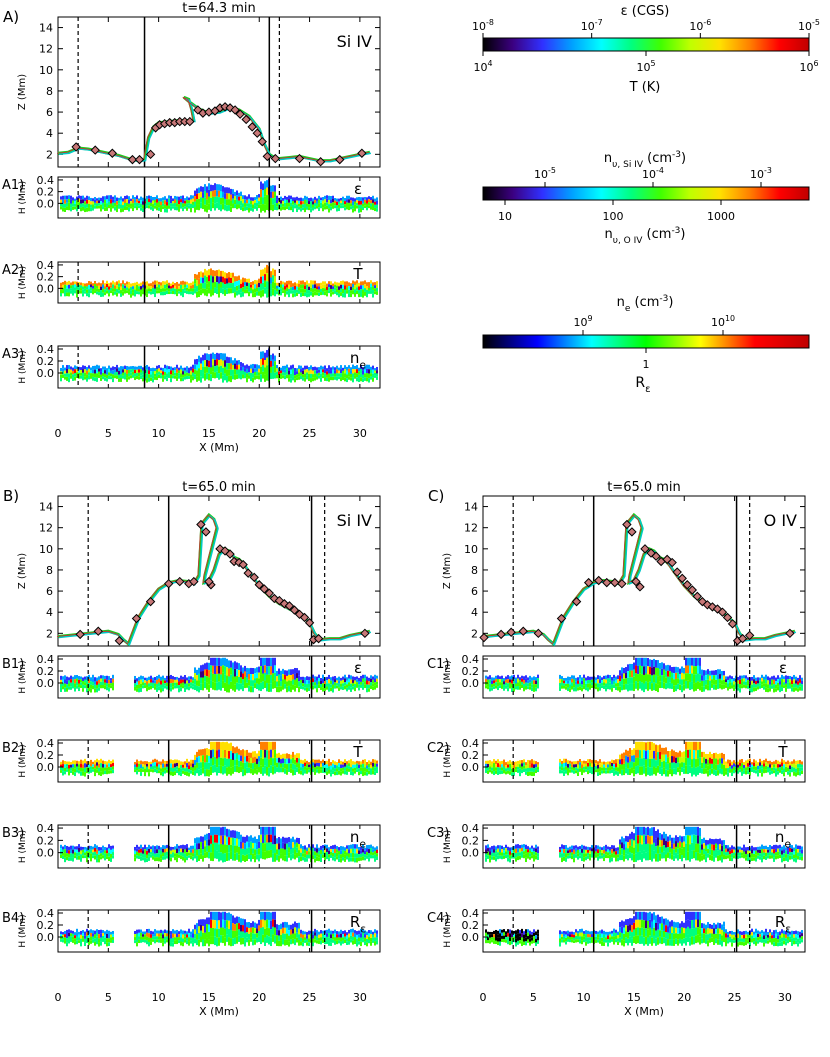  What do you see at coordinates (191, 676) in the screenshot?
I see `strip-B1: 0.00.20.4H (Mm)B1) ε` at bounding box center [191, 676].